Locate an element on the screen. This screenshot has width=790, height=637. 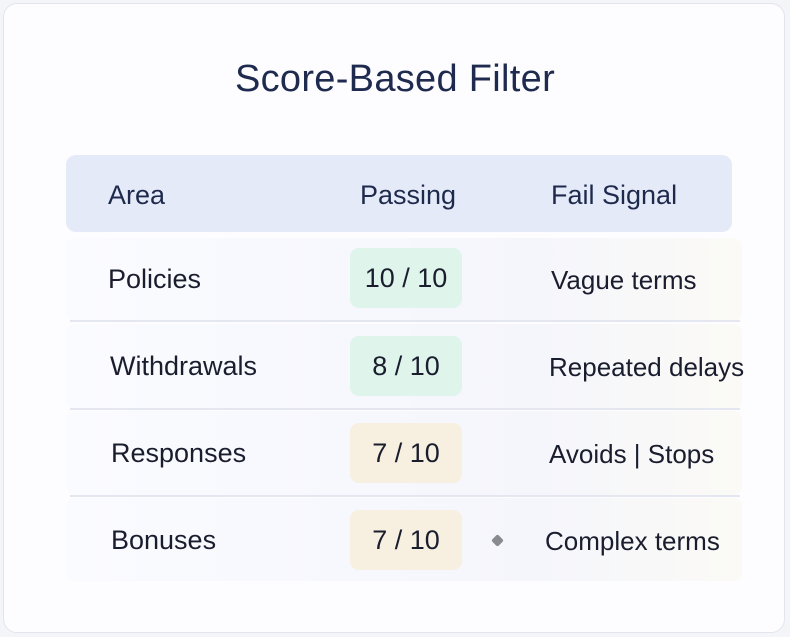
column-header-fail-signal: Fail Signal is located at coordinates (614, 195).